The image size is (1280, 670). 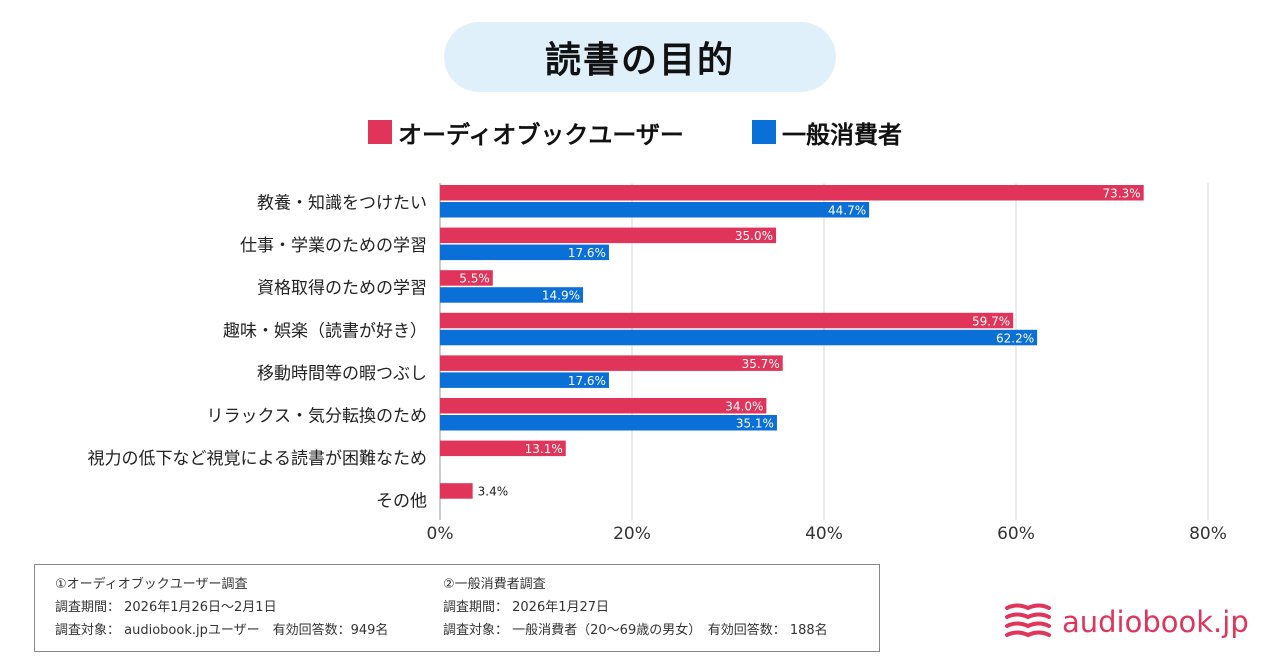 What do you see at coordinates (380, 132) in the screenshot?
I see `legend-swatch-users` at bounding box center [380, 132].